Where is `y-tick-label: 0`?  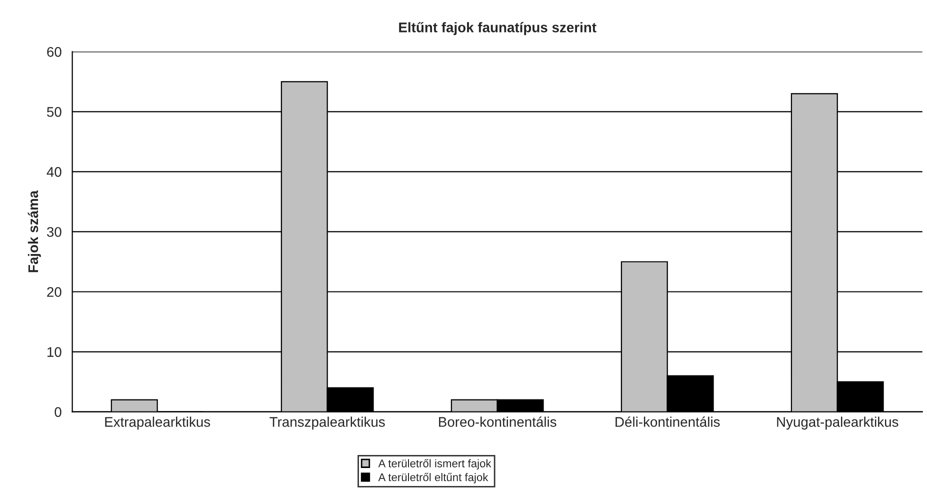
y-tick-label: 0 is located at coordinates (58, 412).